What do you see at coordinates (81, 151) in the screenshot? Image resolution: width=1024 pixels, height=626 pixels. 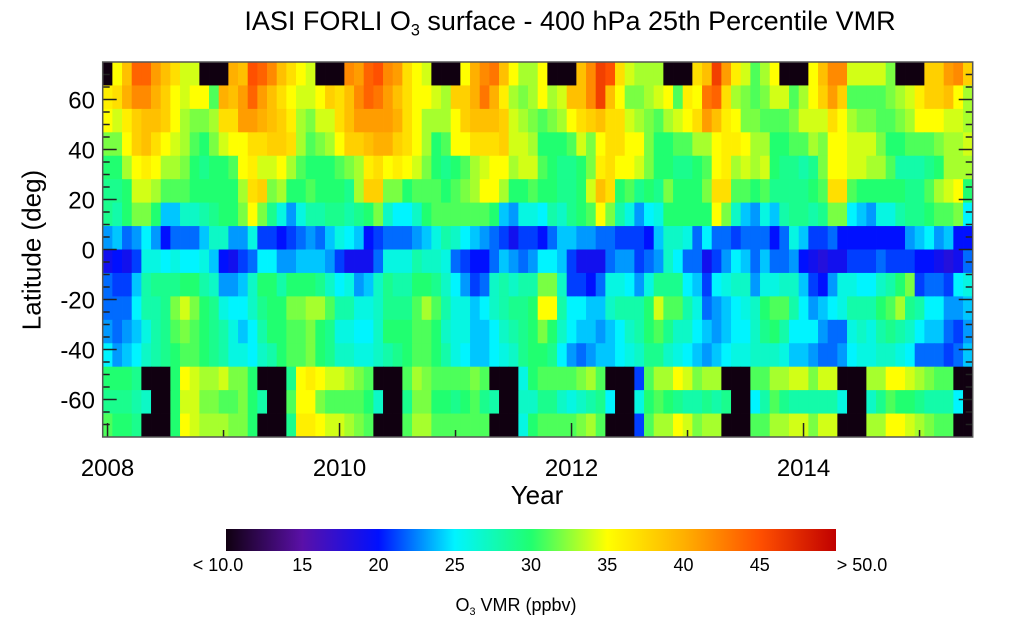 I see `y-tick-label: 40` at bounding box center [81, 151].